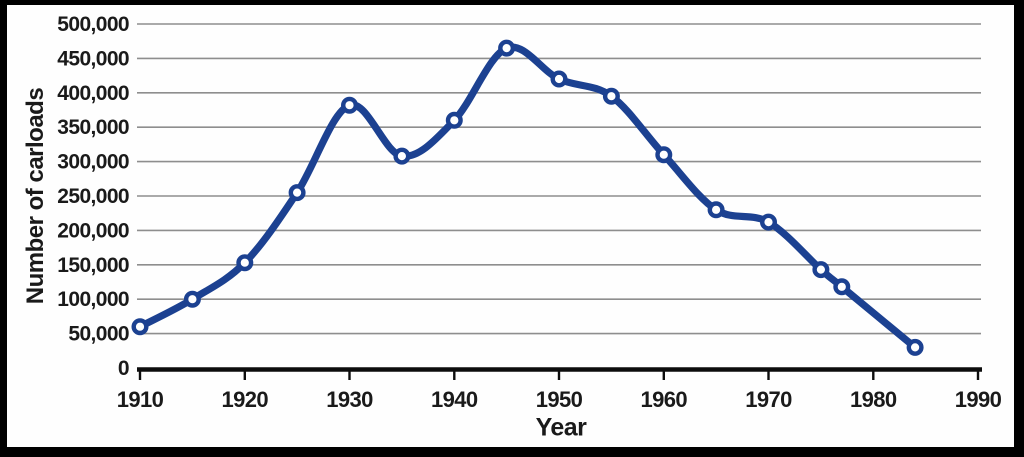 The width and height of the screenshot is (1024, 457). What do you see at coordinates (768, 399) in the screenshot?
I see `x-tick-label: 1970` at bounding box center [768, 399].